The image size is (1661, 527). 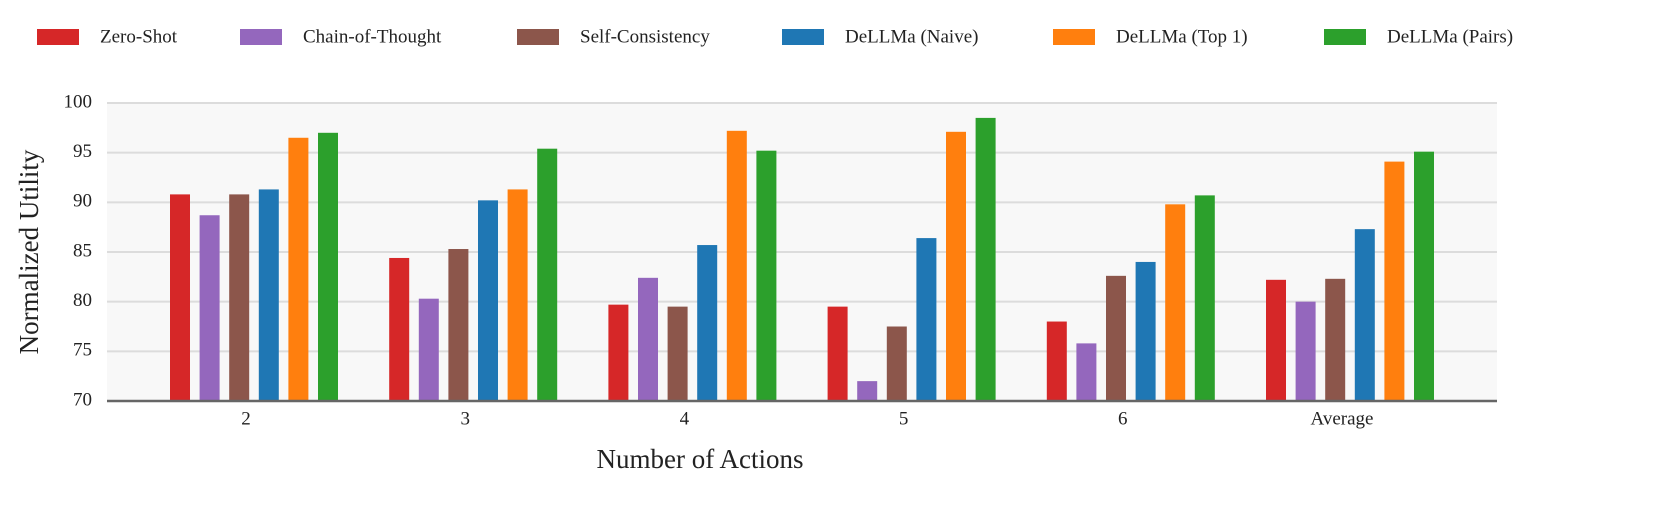 What do you see at coordinates (372, 36) in the screenshot?
I see `legend-label: Chain-of-Thought` at bounding box center [372, 36].